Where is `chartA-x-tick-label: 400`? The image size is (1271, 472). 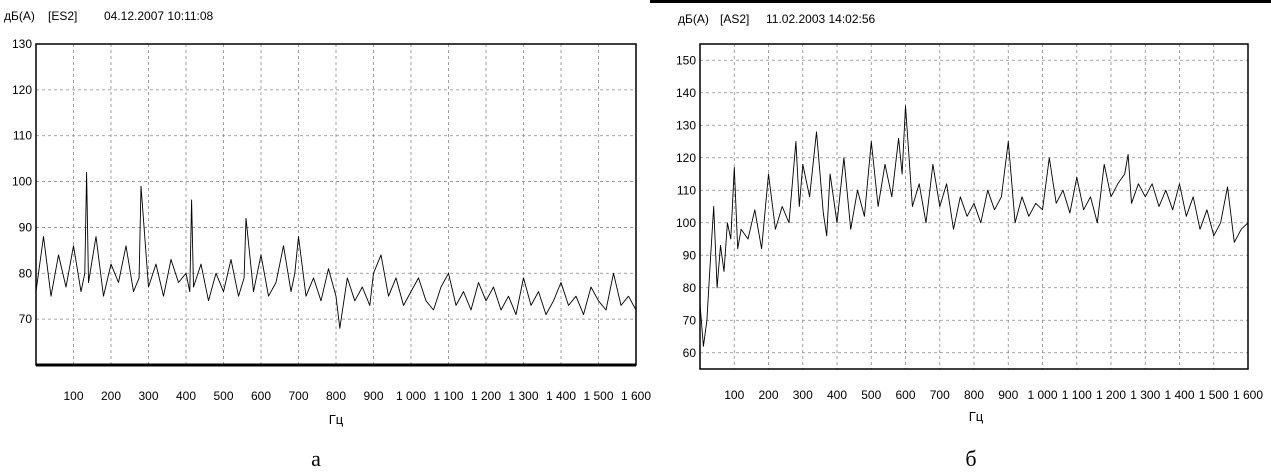 chartA-x-tick-label: 400 is located at coordinates (186, 396).